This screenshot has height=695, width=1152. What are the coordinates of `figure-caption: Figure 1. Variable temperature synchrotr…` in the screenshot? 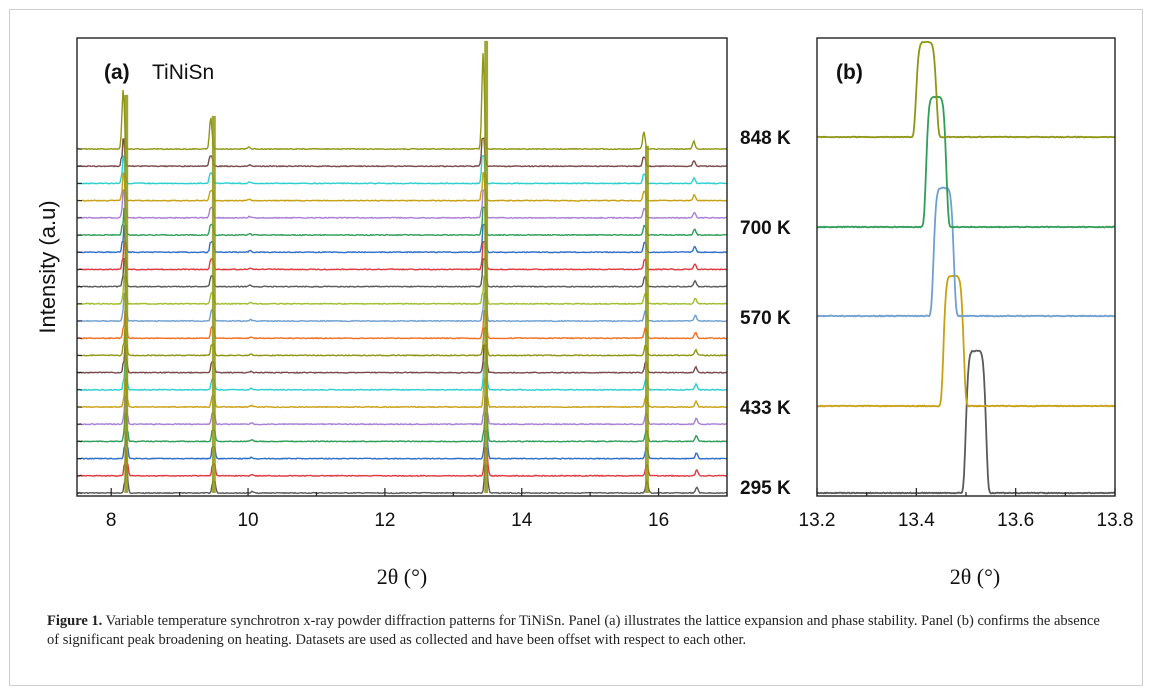 It's located at (577, 631).